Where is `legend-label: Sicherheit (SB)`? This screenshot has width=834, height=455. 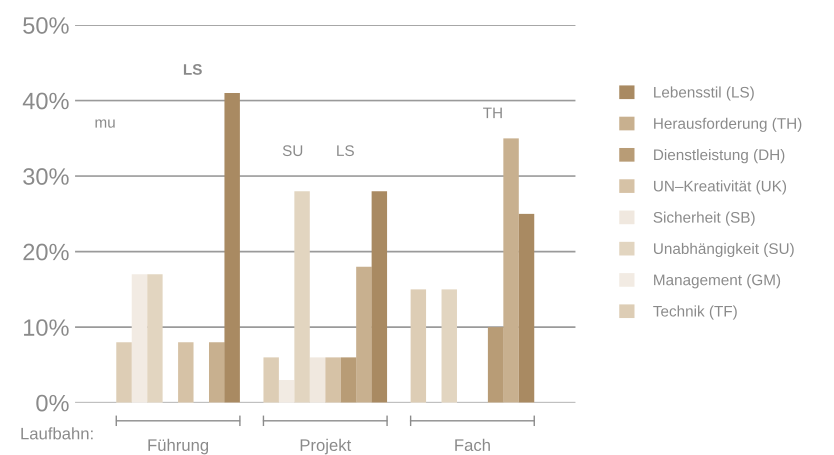 legend-label: Sicherheit (SB) is located at coordinates (704, 219).